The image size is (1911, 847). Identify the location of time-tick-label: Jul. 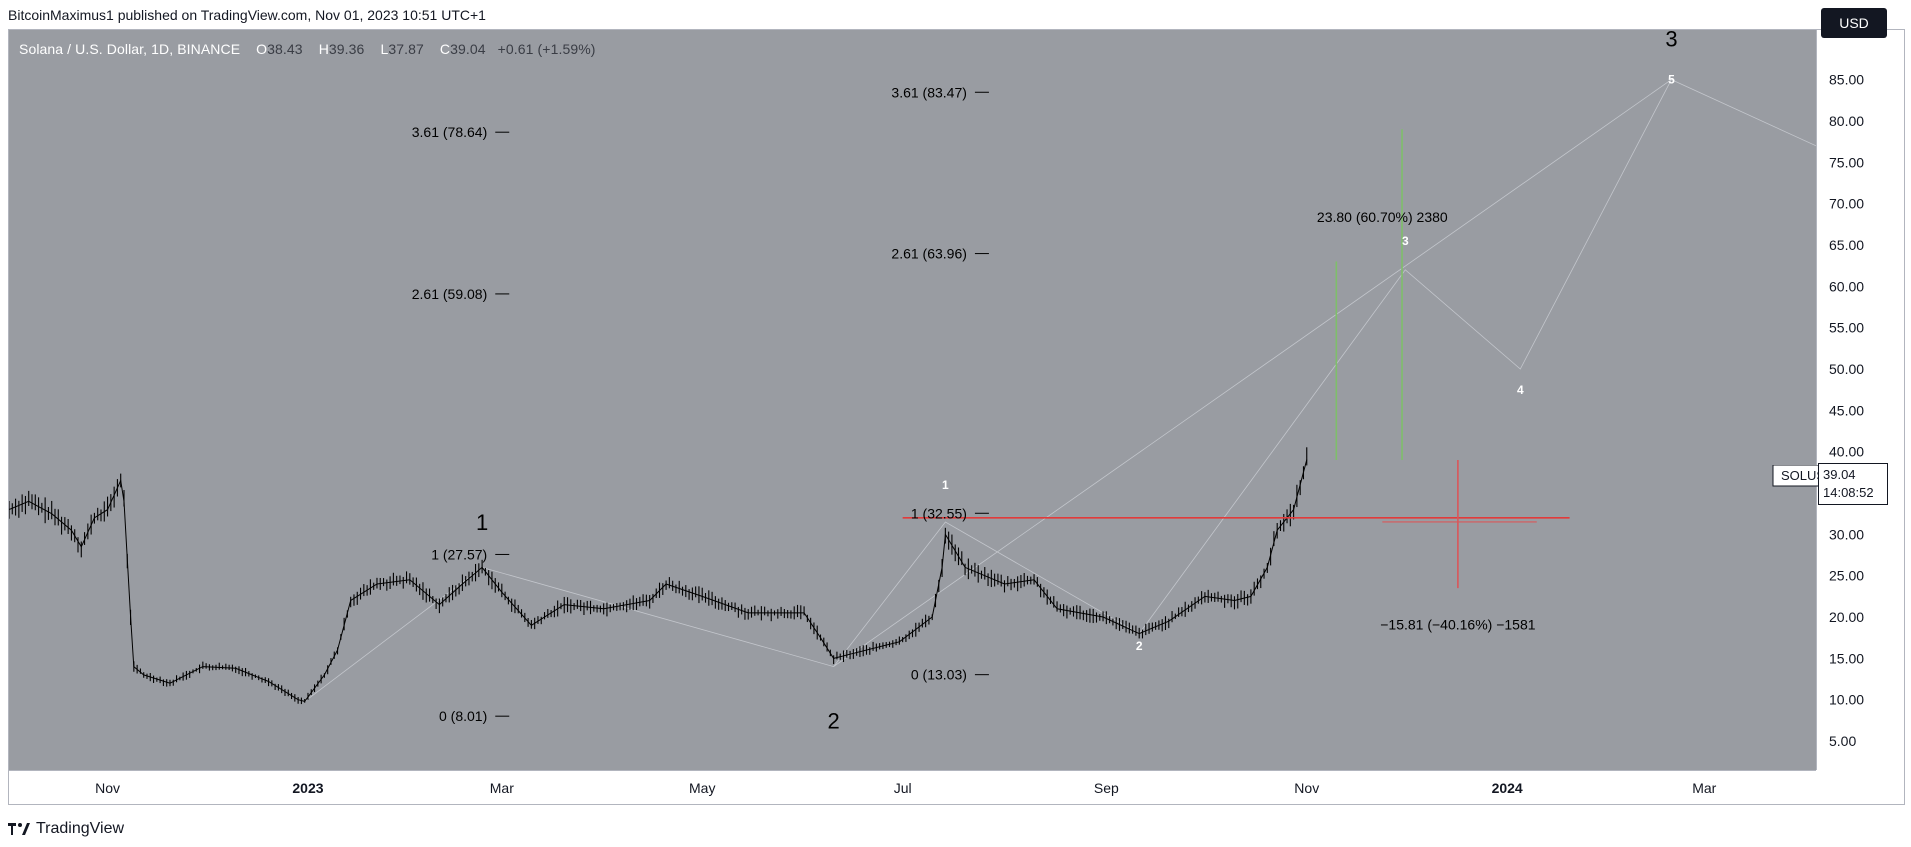
(903, 788).